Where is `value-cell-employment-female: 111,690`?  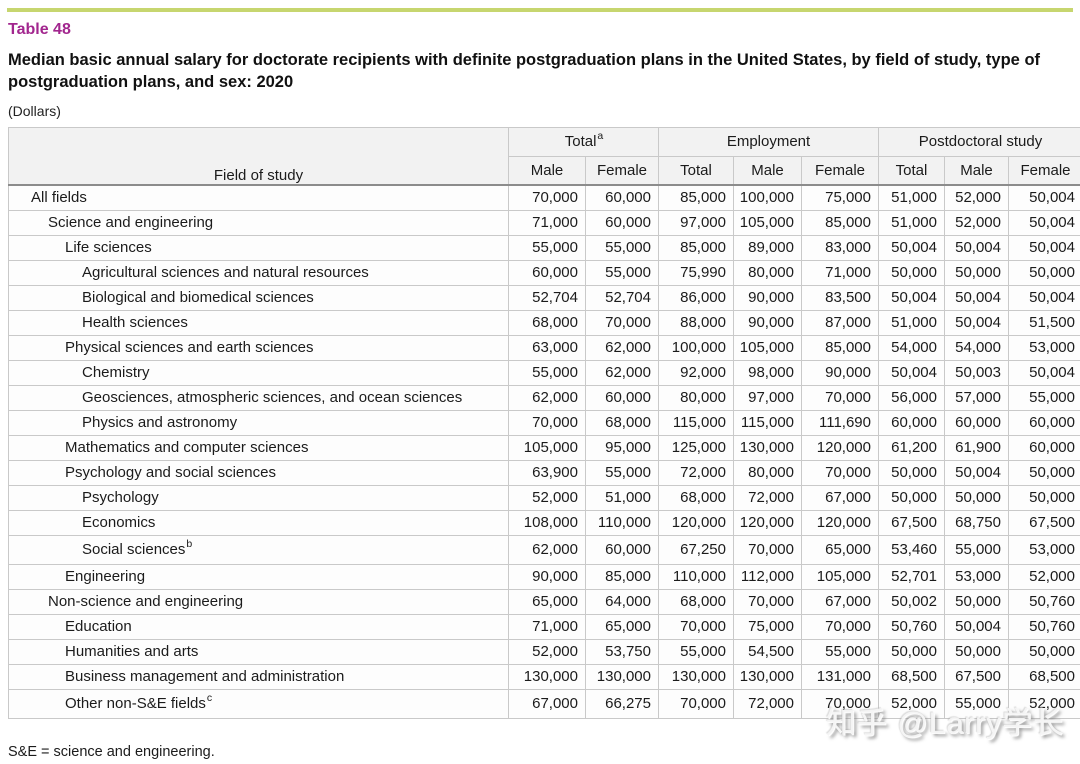
value-cell-employment-female: 111,690 is located at coordinates (840, 422).